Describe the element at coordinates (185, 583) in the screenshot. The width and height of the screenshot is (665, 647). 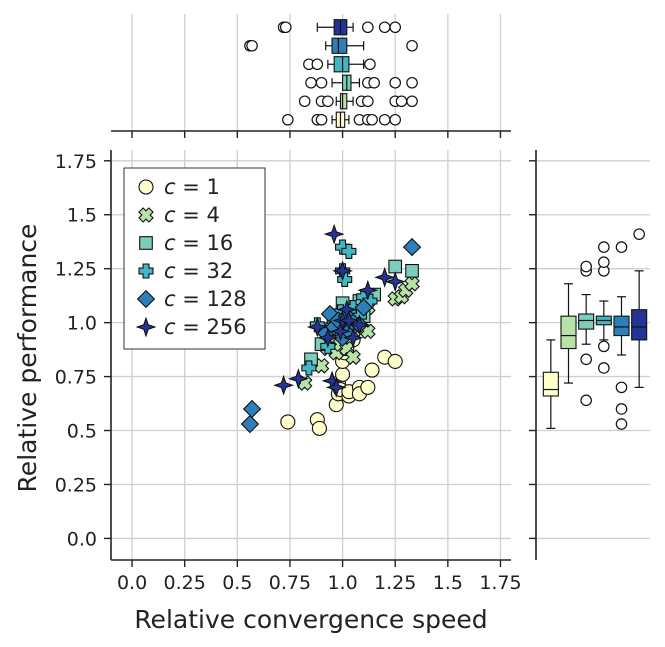
I see `x-tick-label: 0.25` at that location.